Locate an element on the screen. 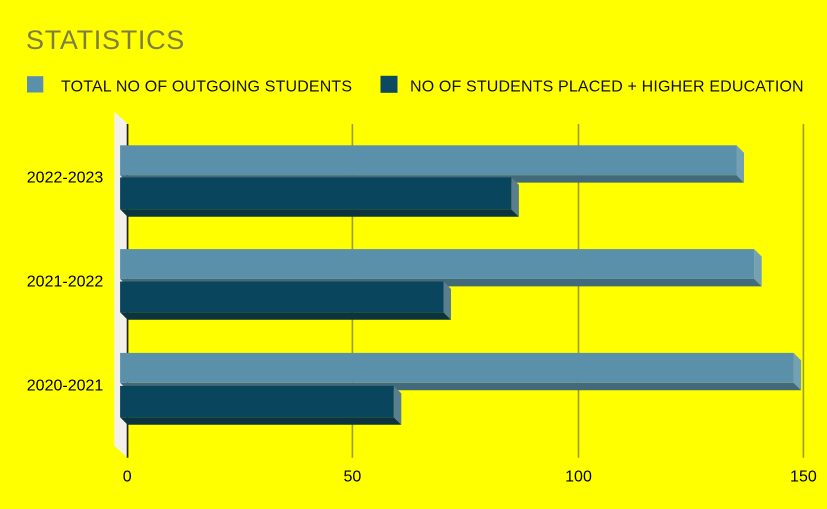 This screenshot has width=827, height=509. svg-text: STATISTICS is located at coordinates (105, 40).